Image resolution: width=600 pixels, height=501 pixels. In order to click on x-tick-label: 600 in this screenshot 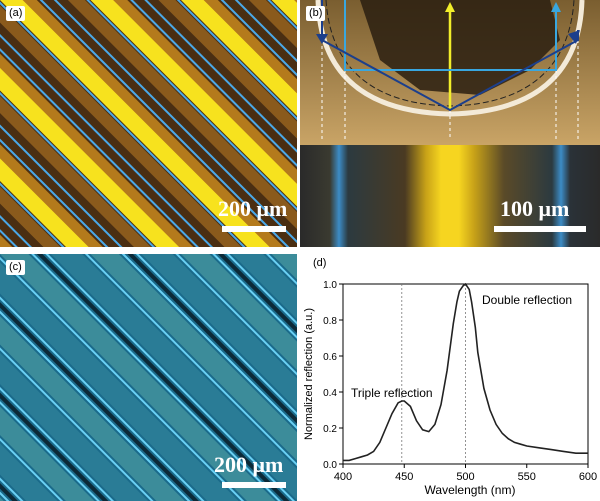, I will do `click(588, 477)`.